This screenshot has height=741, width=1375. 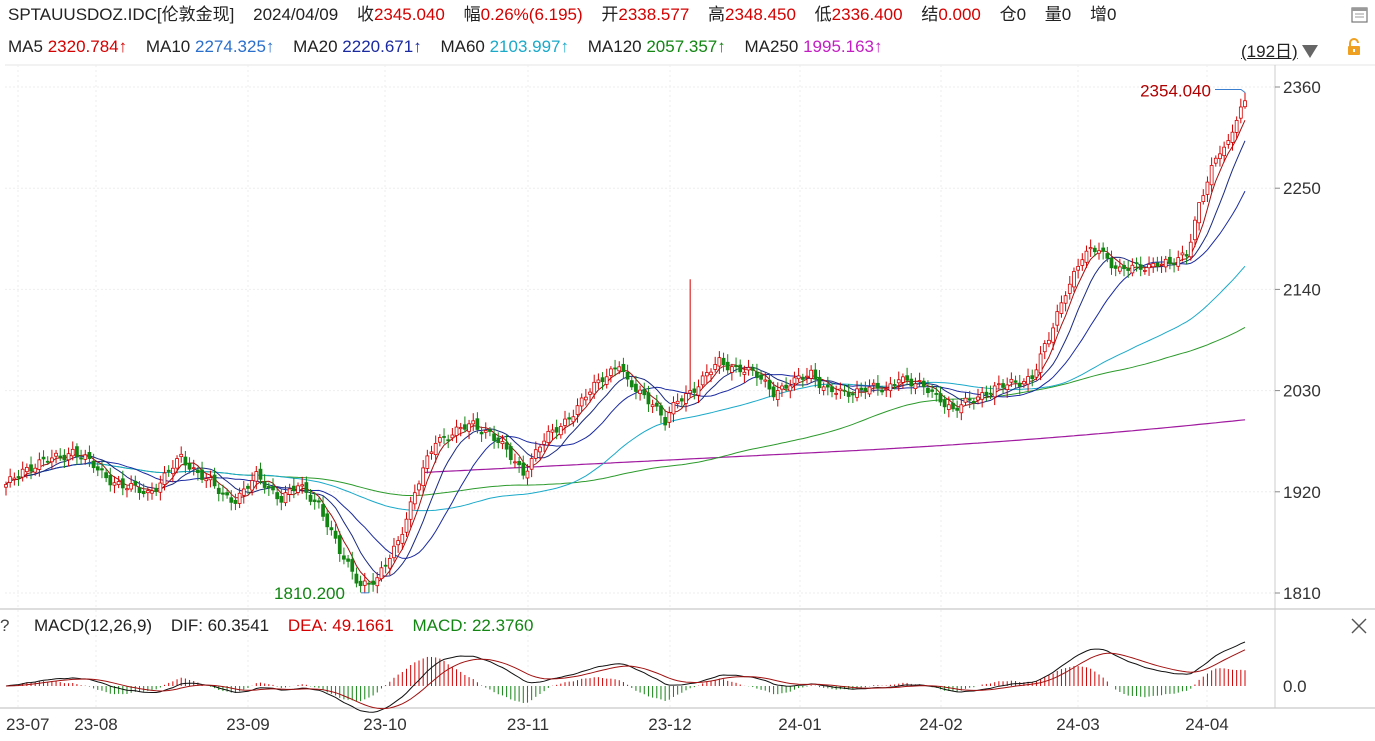 I want to click on ma5-label: MA5, so click(x=25, y=46).